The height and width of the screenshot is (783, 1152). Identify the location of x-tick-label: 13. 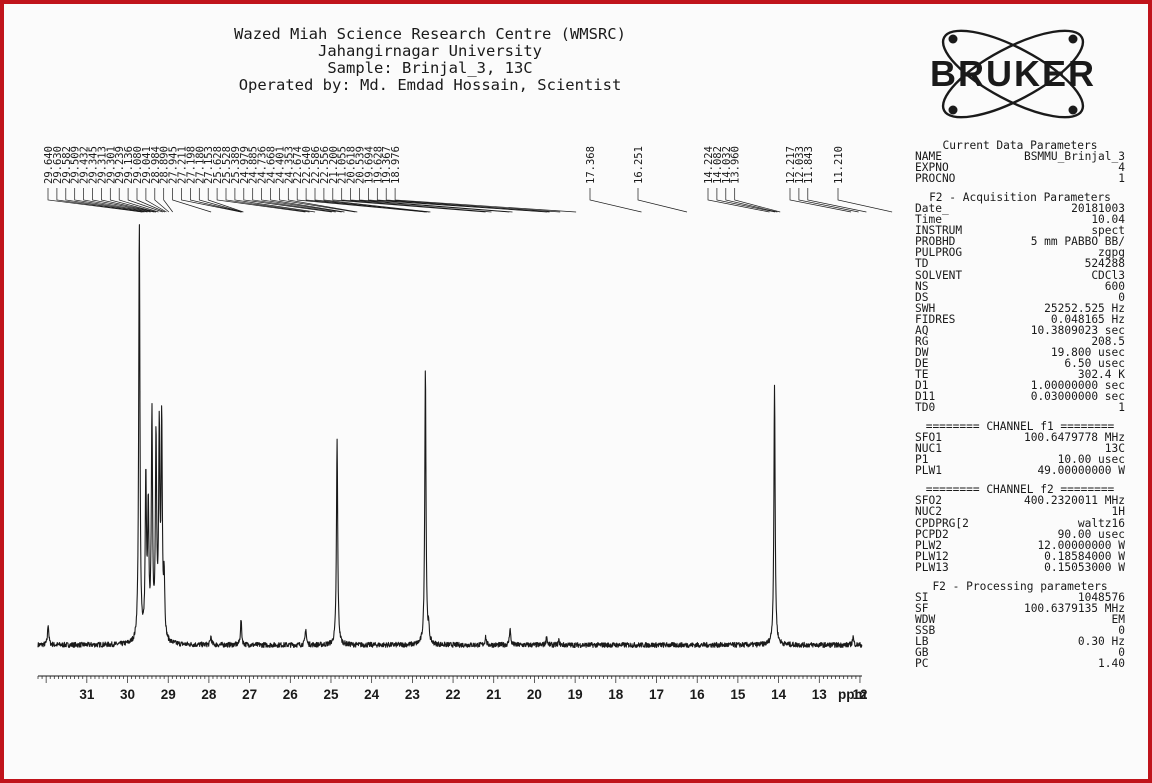
(820, 694).